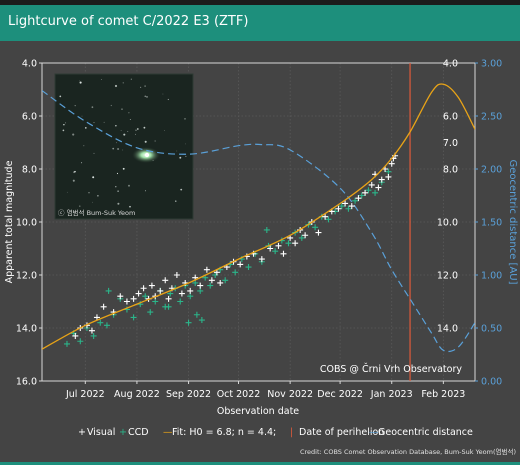  What do you see at coordinates (224, 432) in the screenshot?
I see `legend-label: Fit: H0 = 6.8; n = 4.4;` at bounding box center [224, 432].